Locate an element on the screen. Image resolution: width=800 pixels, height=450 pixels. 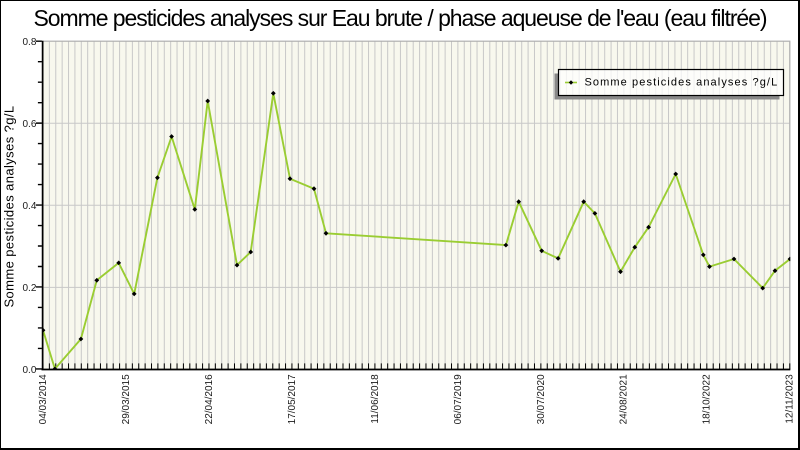
svg-text: 17/05/2017 is located at coordinates (292, 399).